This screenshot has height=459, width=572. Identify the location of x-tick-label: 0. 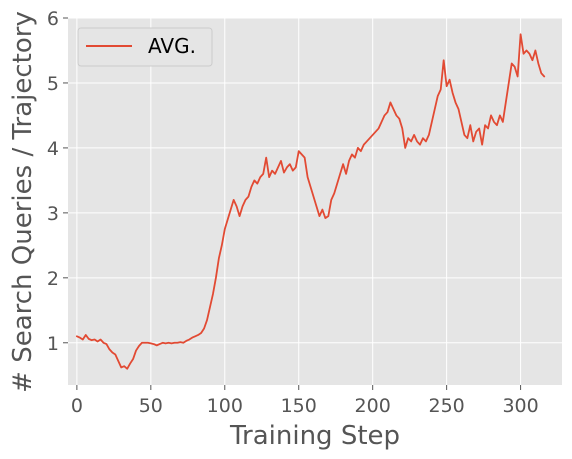
(77, 406).